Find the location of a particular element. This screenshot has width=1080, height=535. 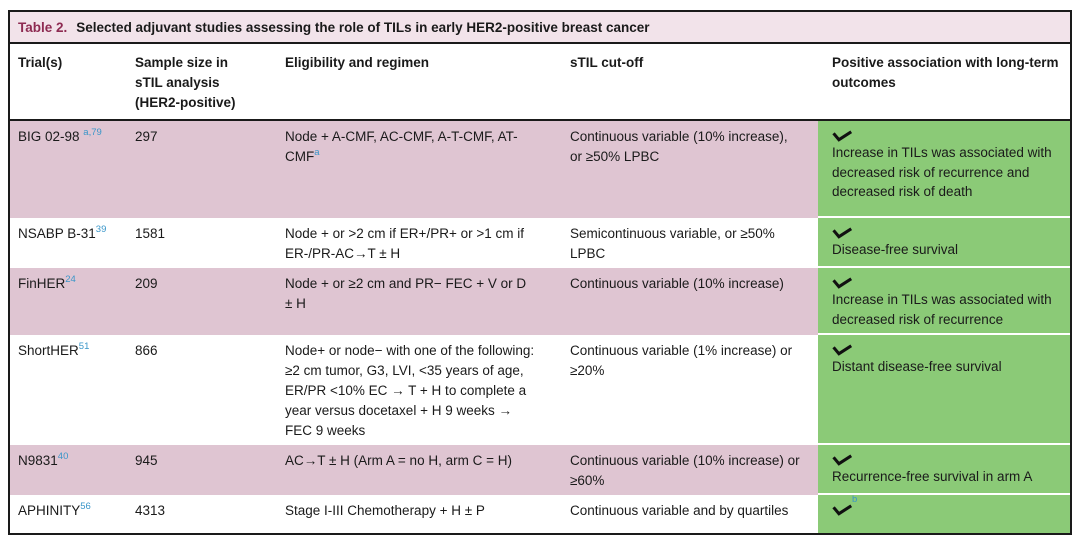

sample-size-value: 866 is located at coordinates (146, 350).